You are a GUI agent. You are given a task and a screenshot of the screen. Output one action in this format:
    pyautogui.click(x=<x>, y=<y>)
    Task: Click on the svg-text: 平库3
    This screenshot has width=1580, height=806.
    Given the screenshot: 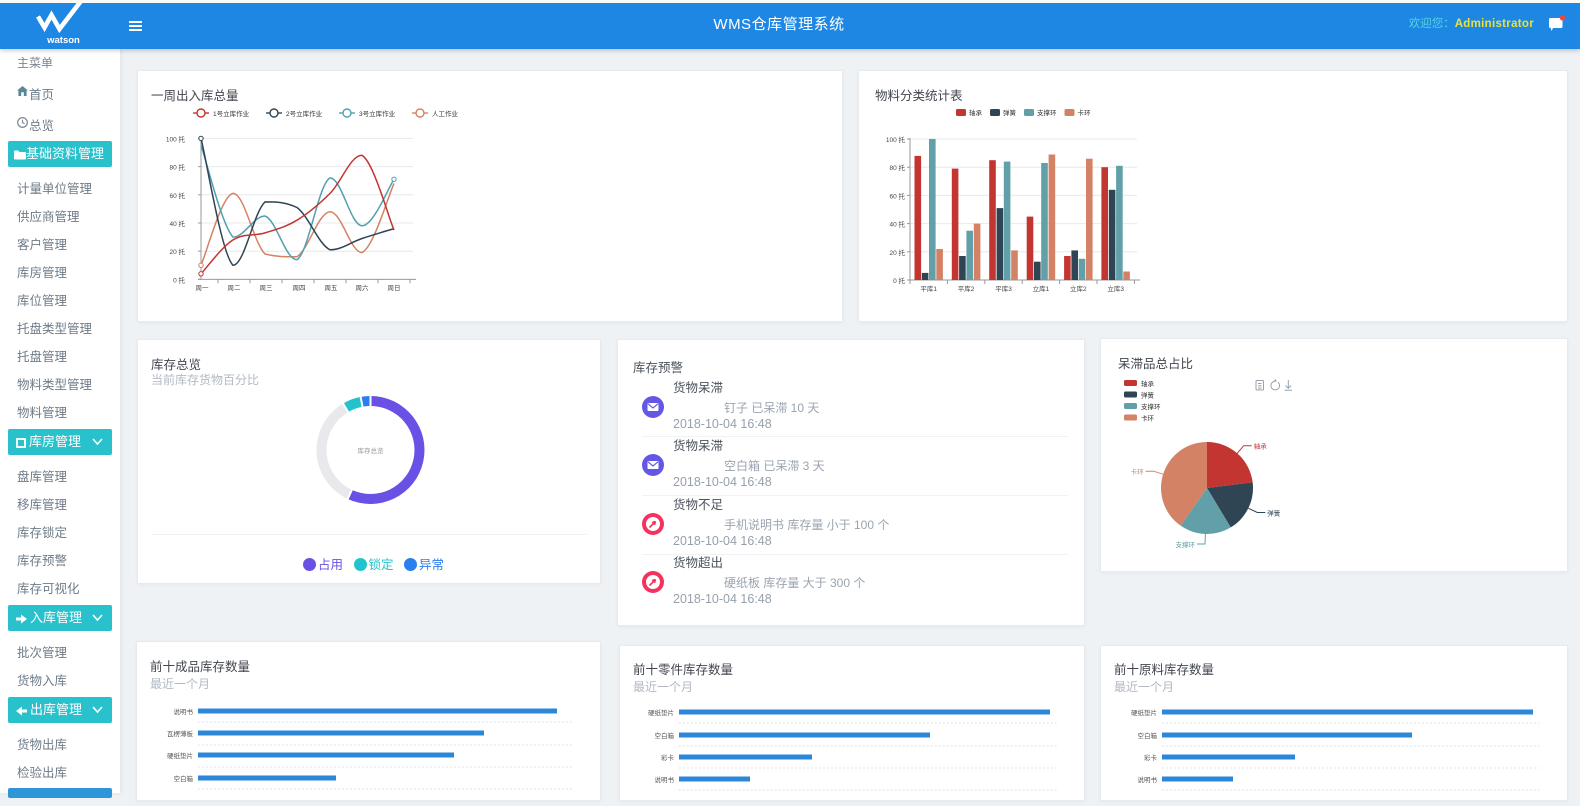 What is the action you would take?
    pyautogui.click(x=1003, y=288)
    